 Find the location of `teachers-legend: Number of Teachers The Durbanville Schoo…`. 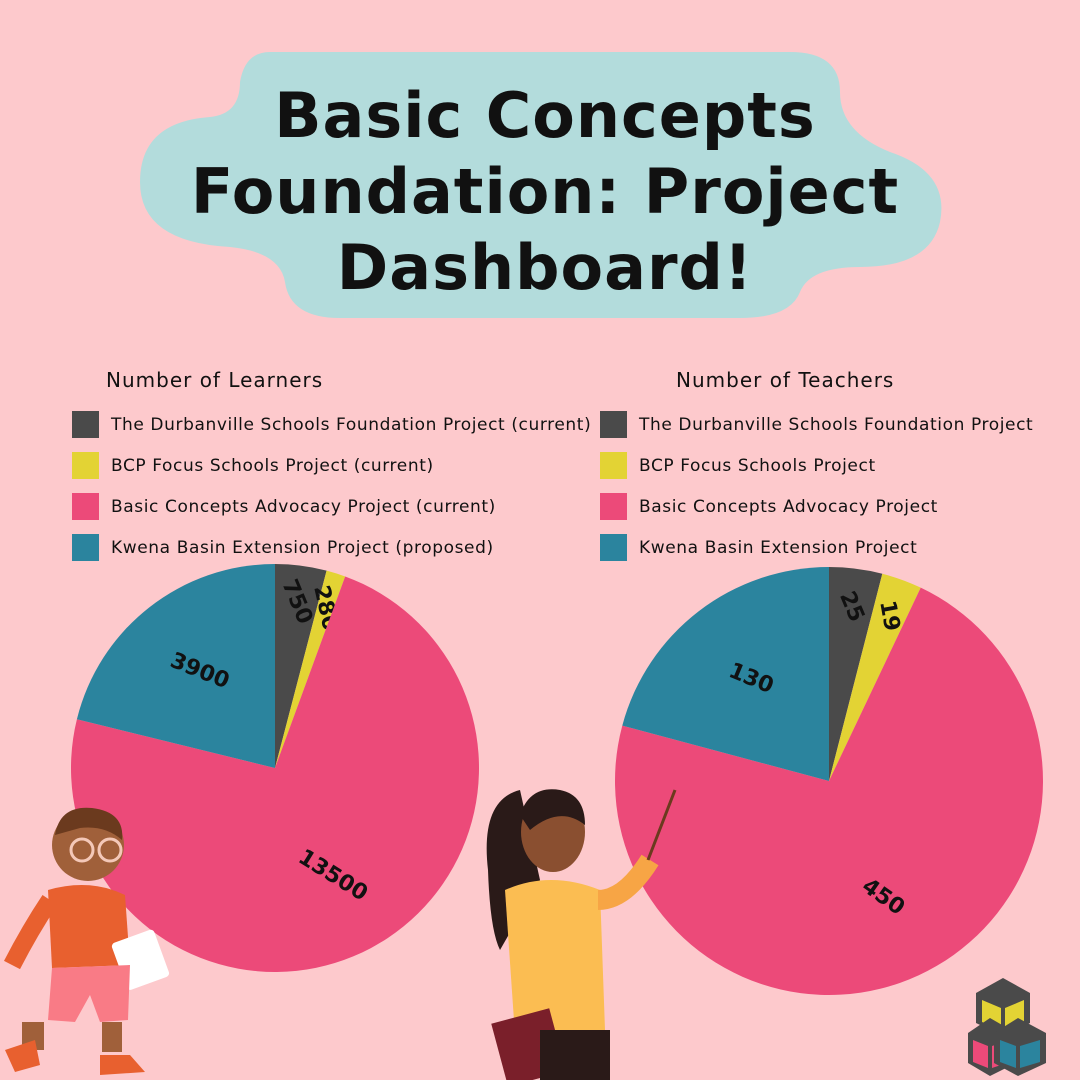

teachers-legend: Number of Teachers The Durbanville Schoo… is located at coordinates (816, 468).